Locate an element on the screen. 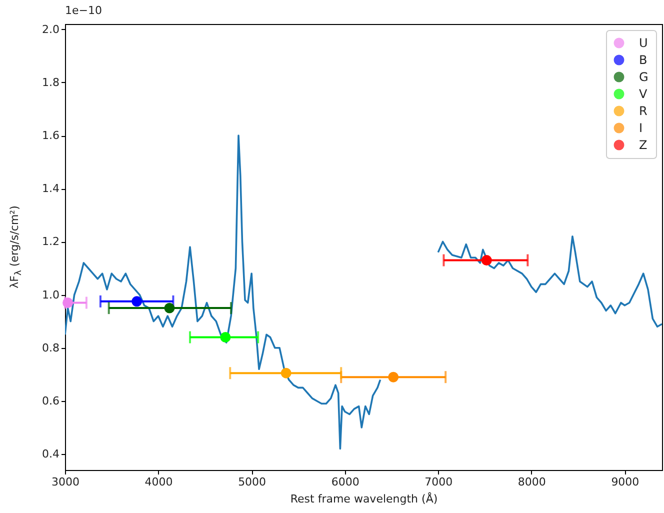 This screenshot has width=664, height=513. y-tick-label: 1.6 is located at coordinates (51, 135).